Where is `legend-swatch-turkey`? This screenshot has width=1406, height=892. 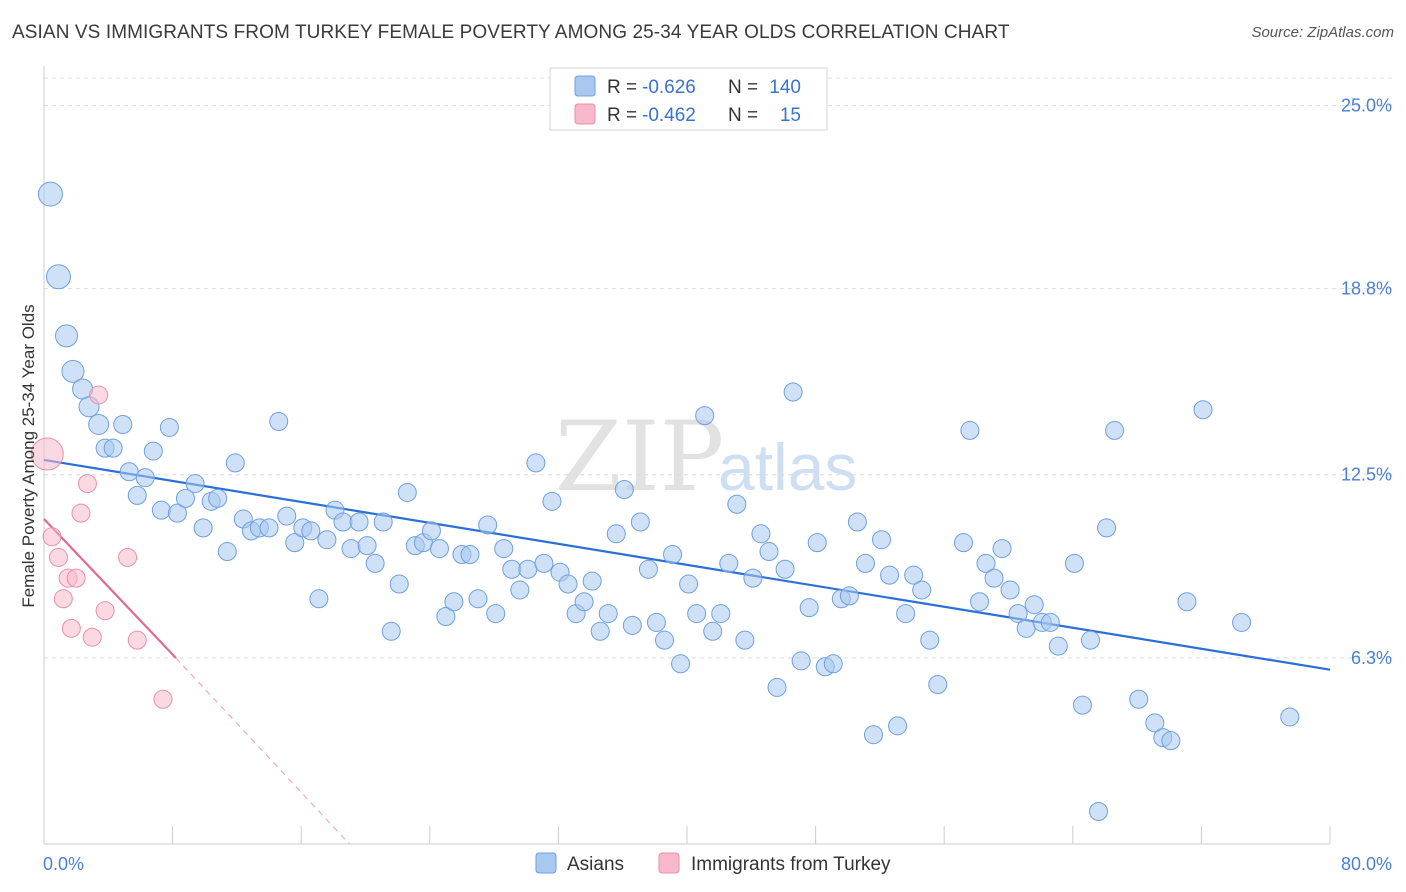 legend-swatch-turkey is located at coordinates (585, 114).